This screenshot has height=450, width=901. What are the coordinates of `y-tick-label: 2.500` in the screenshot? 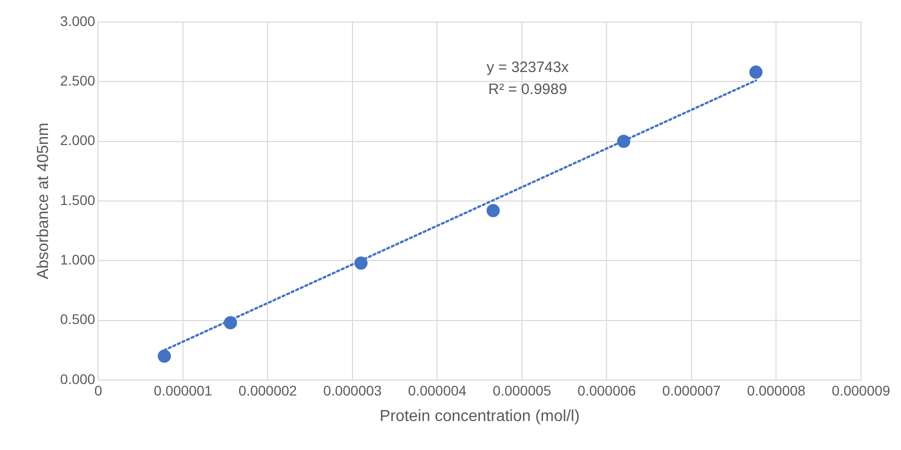 It's located at (78, 80).